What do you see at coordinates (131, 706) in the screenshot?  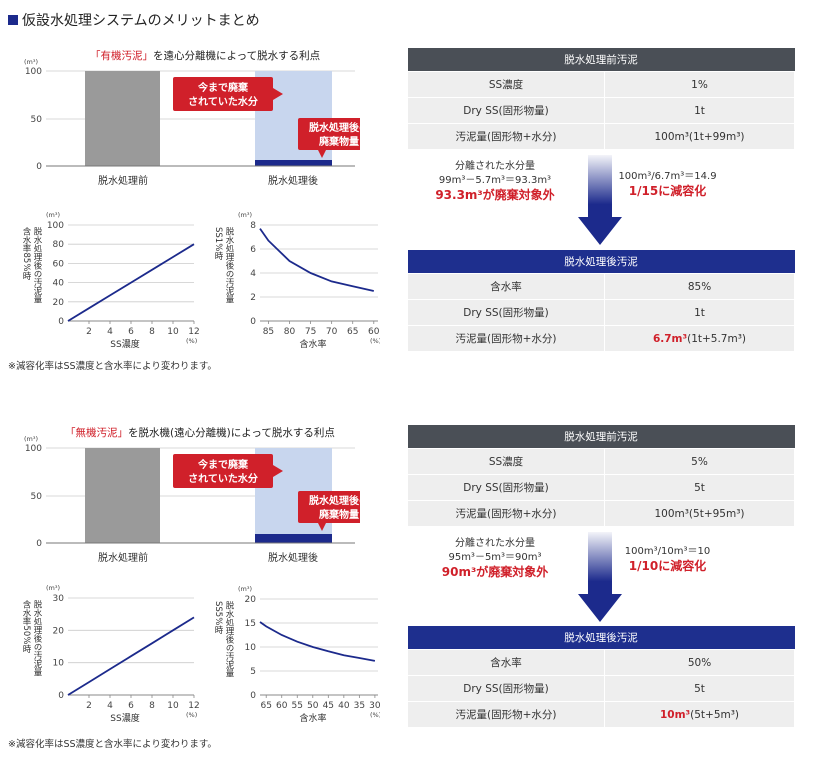 I see `x-tick-label: 6` at bounding box center [131, 706].